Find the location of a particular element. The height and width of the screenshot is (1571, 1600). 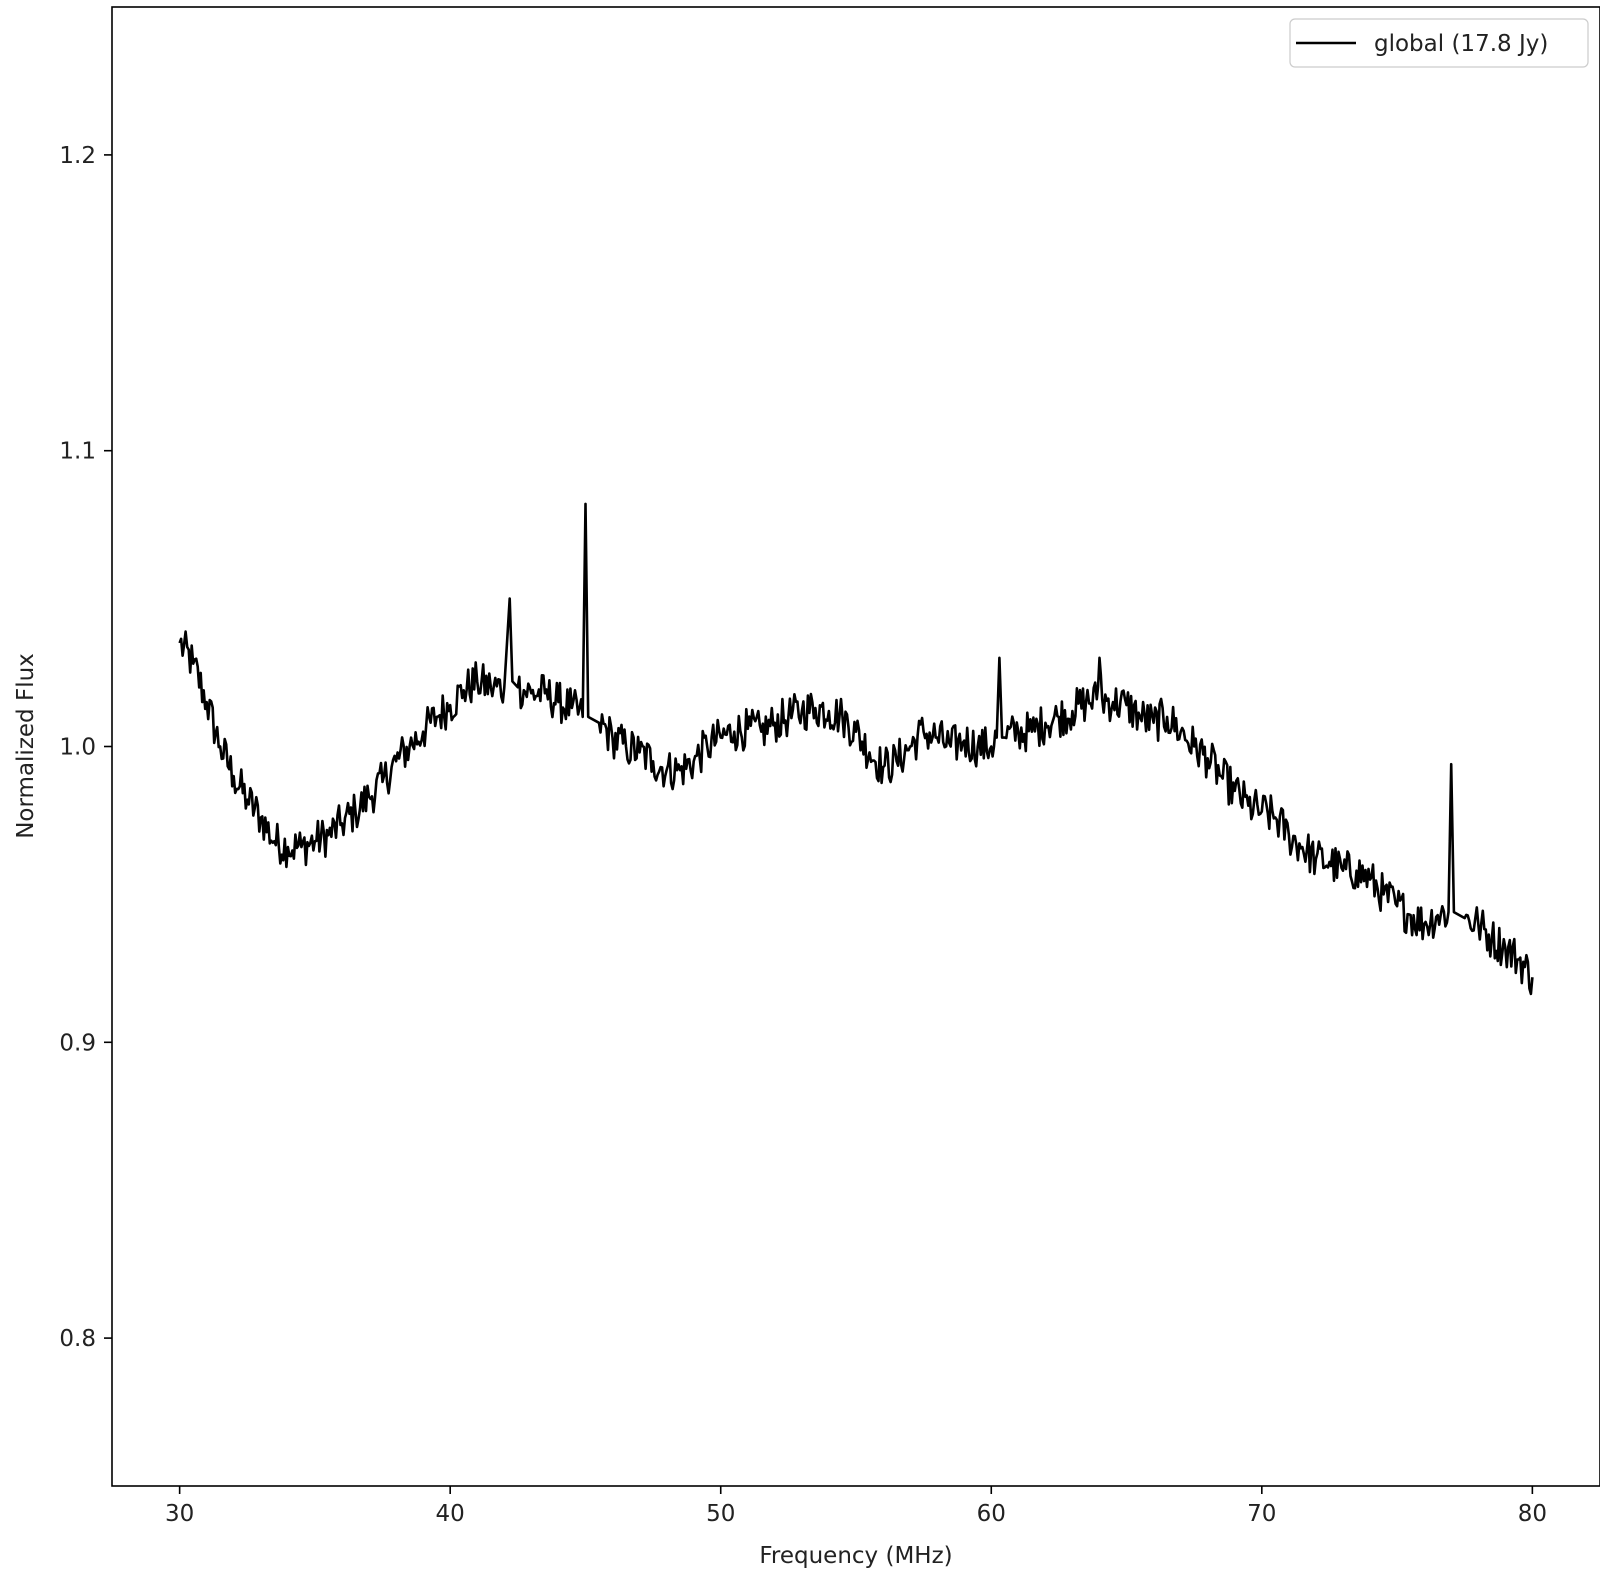

y-tick-label: 1.1 is located at coordinates (77, 452).